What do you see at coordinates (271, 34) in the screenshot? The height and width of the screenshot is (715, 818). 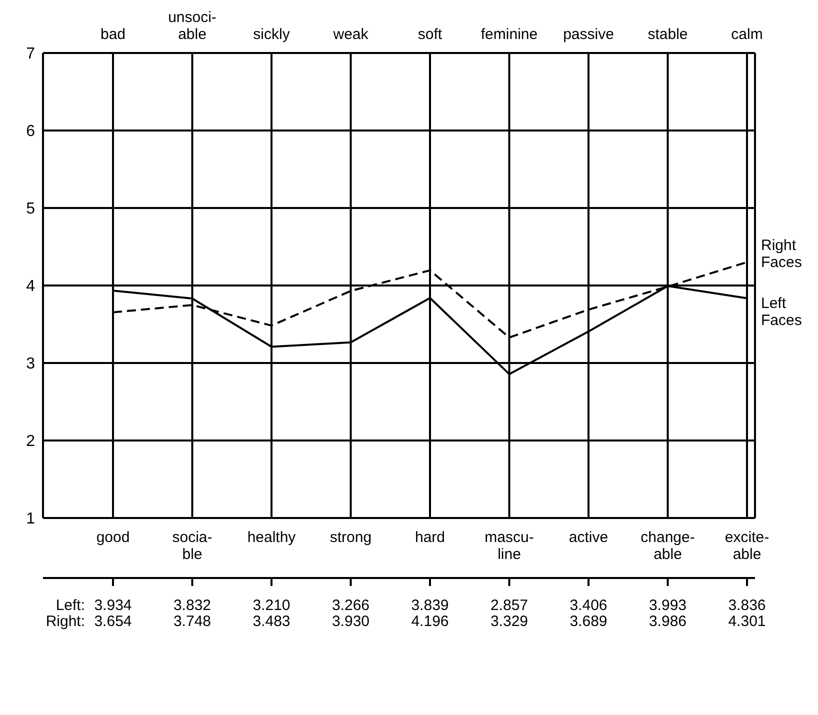 I see `text: sickly` at bounding box center [271, 34].